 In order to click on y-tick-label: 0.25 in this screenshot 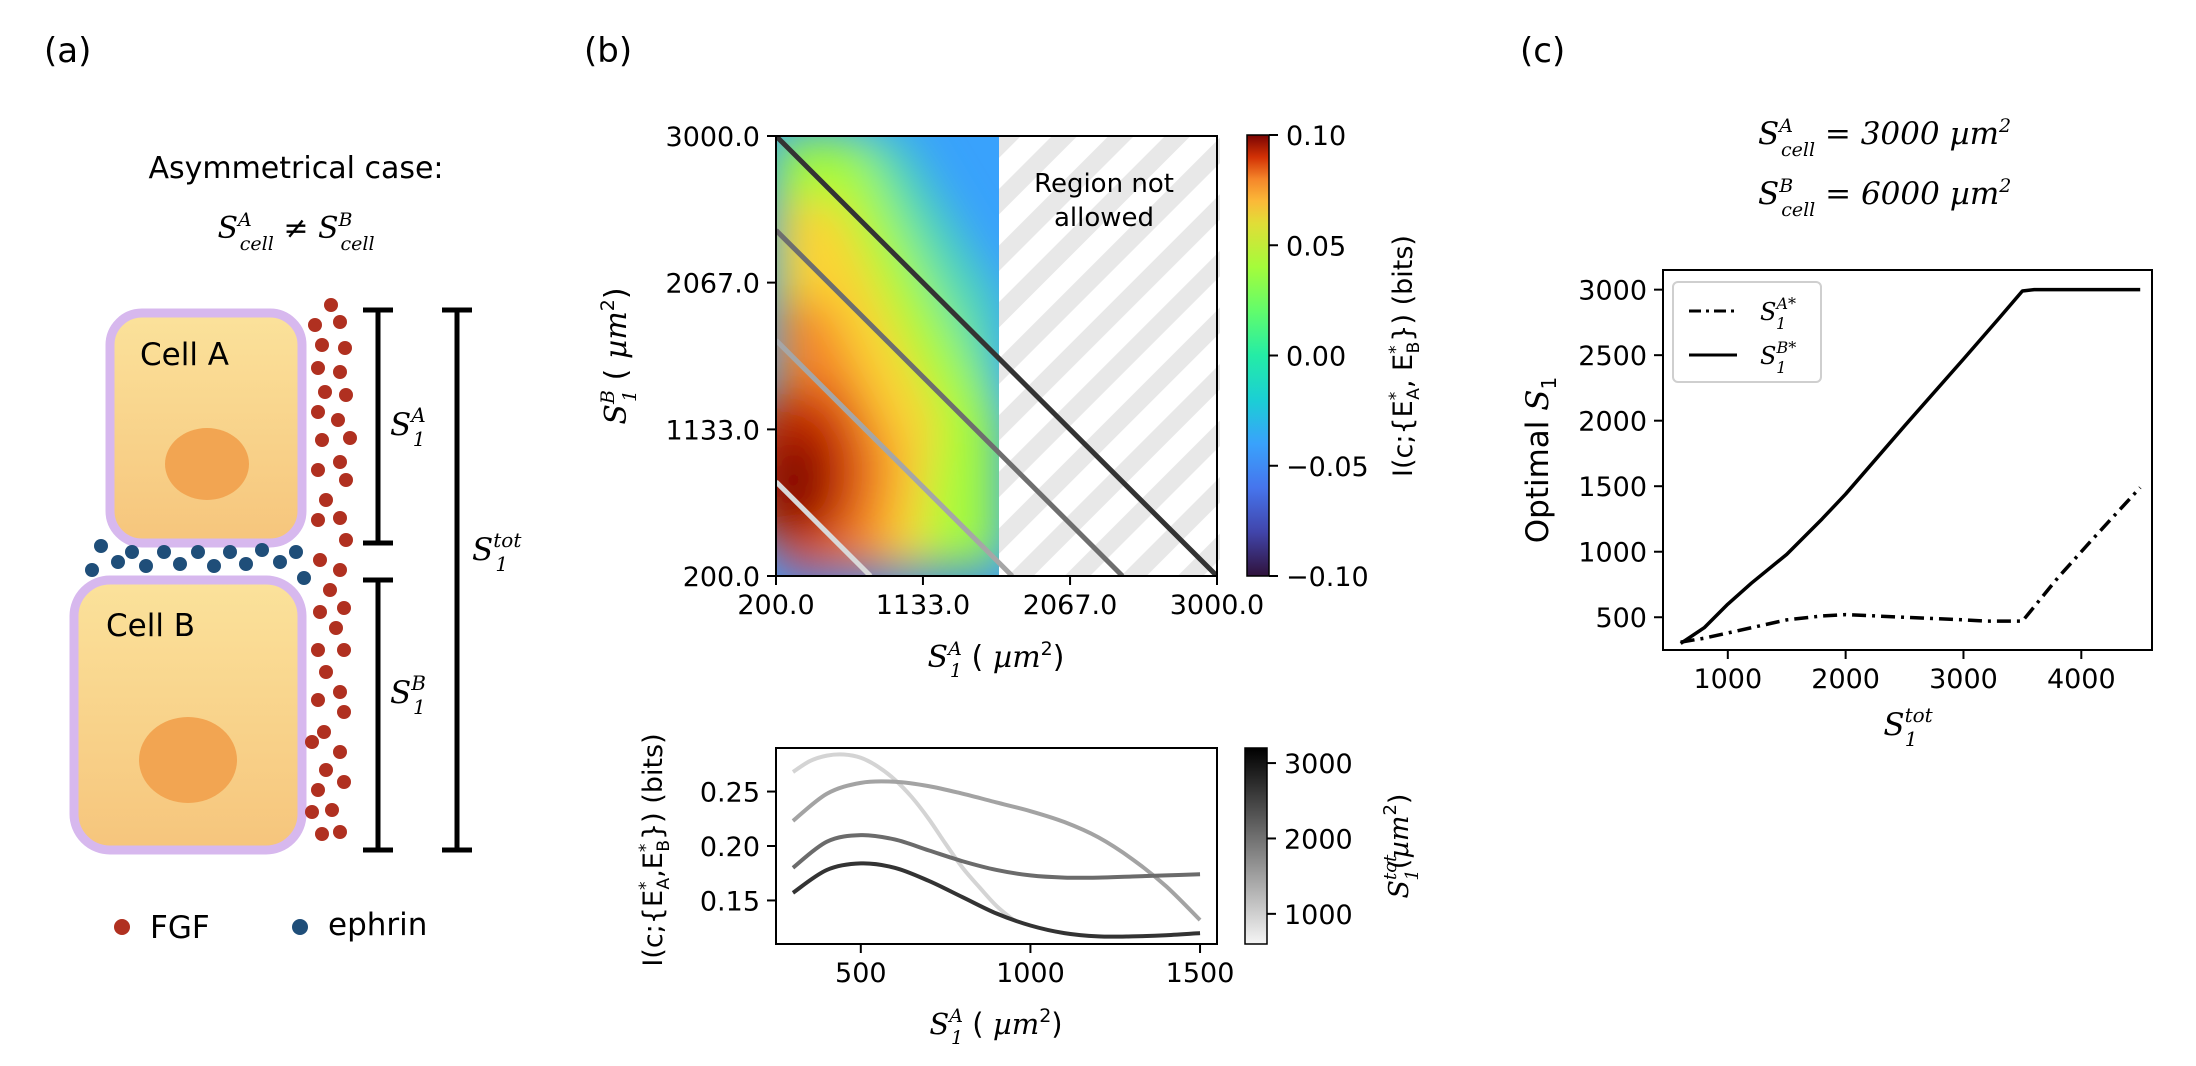, I will do `click(730, 793)`.